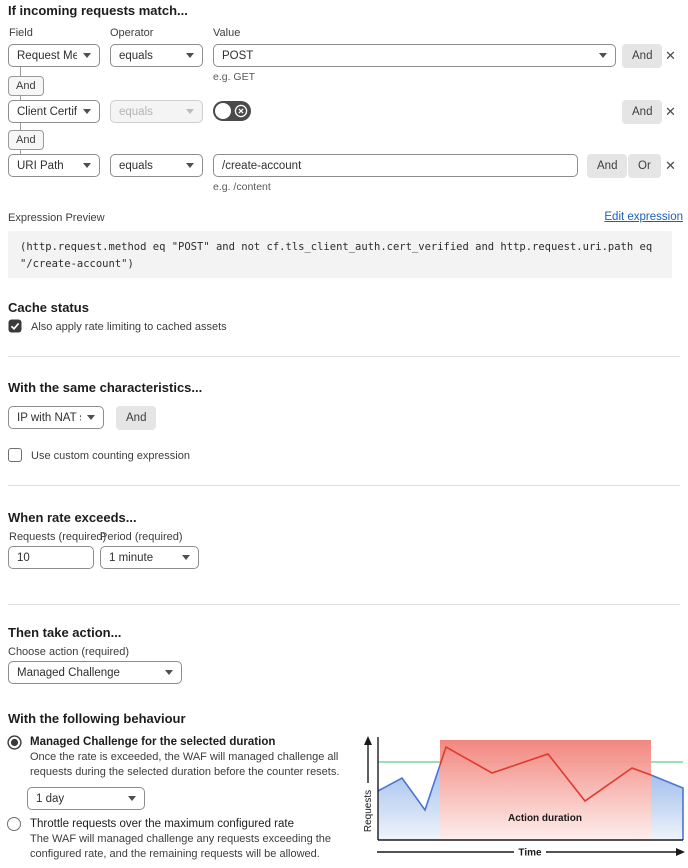  Describe the element at coordinates (545, 774) in the screenshot. I see `requests-line-above` at that location.